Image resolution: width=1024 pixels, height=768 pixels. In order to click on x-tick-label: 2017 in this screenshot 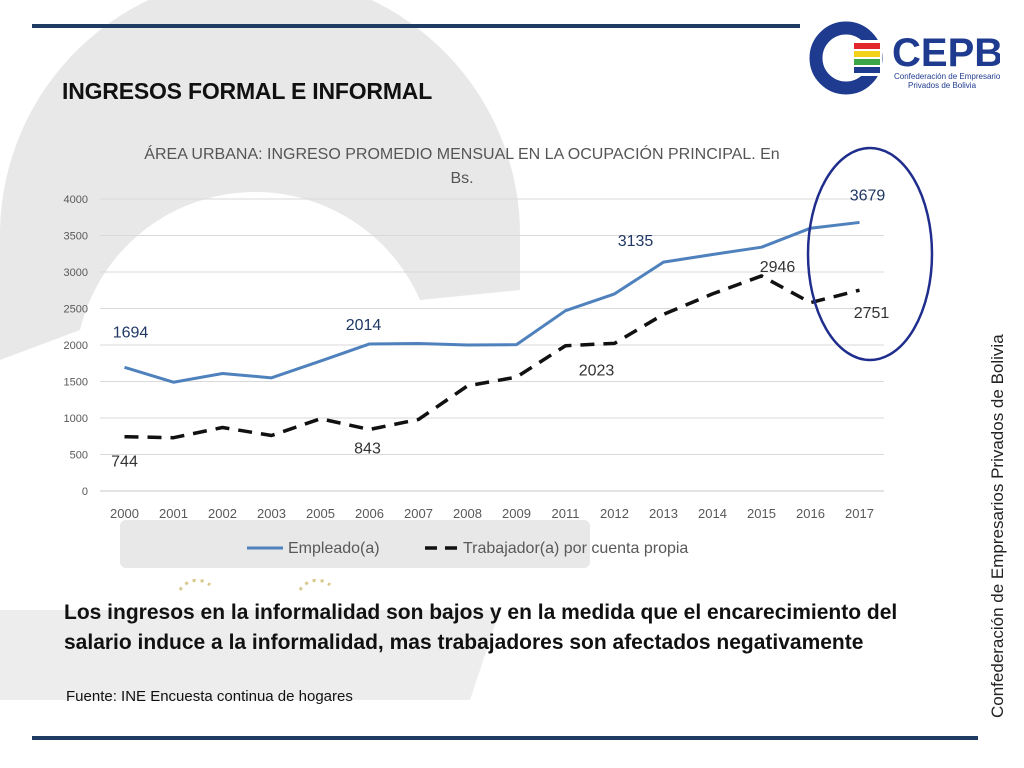, I will do `click(859, 513)`.